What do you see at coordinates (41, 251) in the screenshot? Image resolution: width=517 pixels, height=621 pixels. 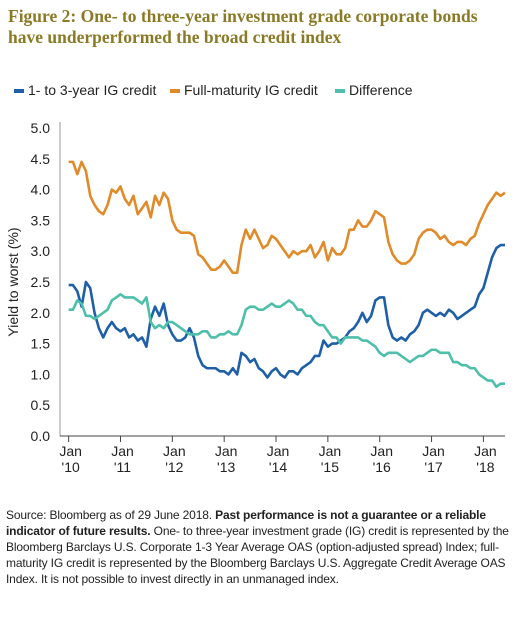 I see `y-tick-label: 3.0` at bounding box center [41, 251].